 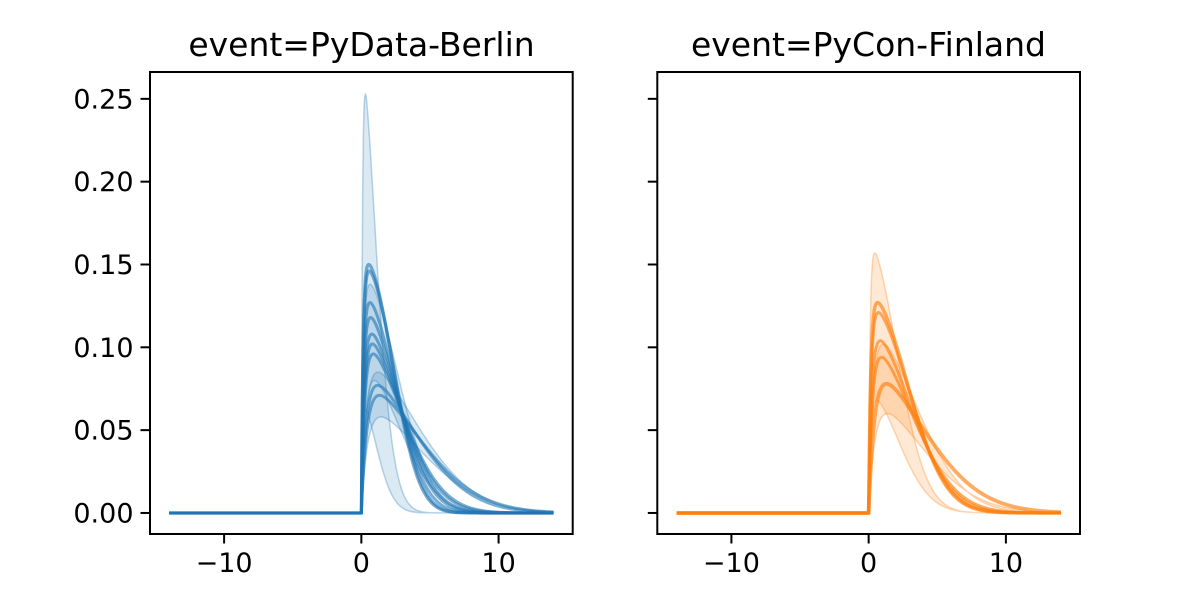 I want to click on subplot-title-left: event=PyData-Berlin, so click(x=361, y=44).